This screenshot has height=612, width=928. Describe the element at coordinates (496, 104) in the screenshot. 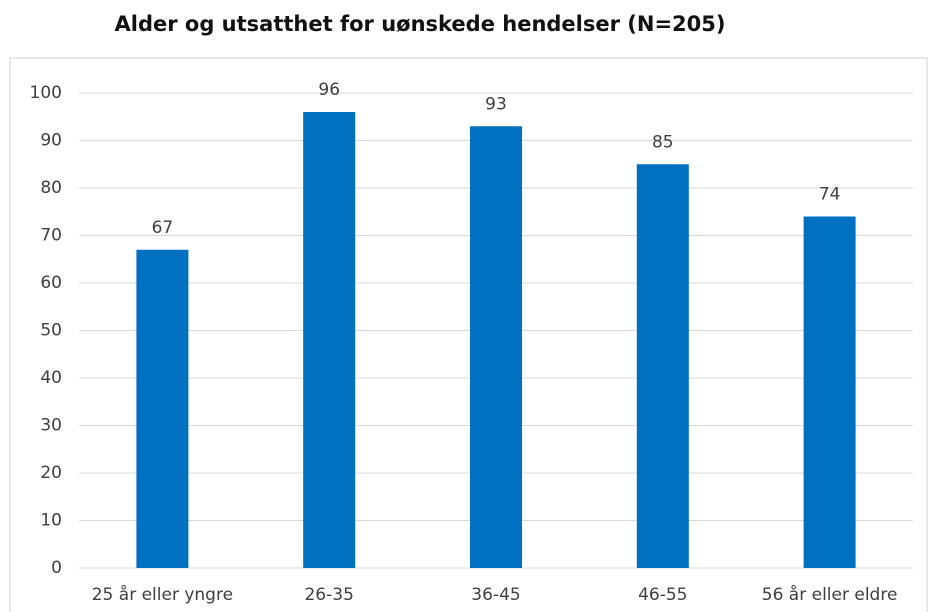

I see `data-label: 93` at that location.